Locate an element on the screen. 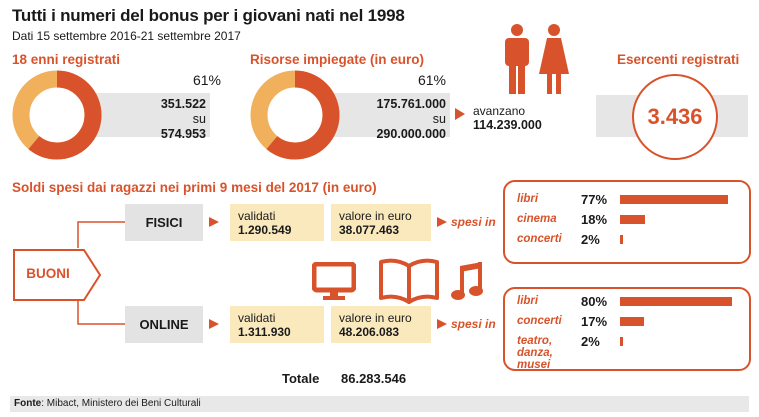 This screenshot has width=759, height=417. esercenti-circle: 3.436 is located at coordinates (675, 117).